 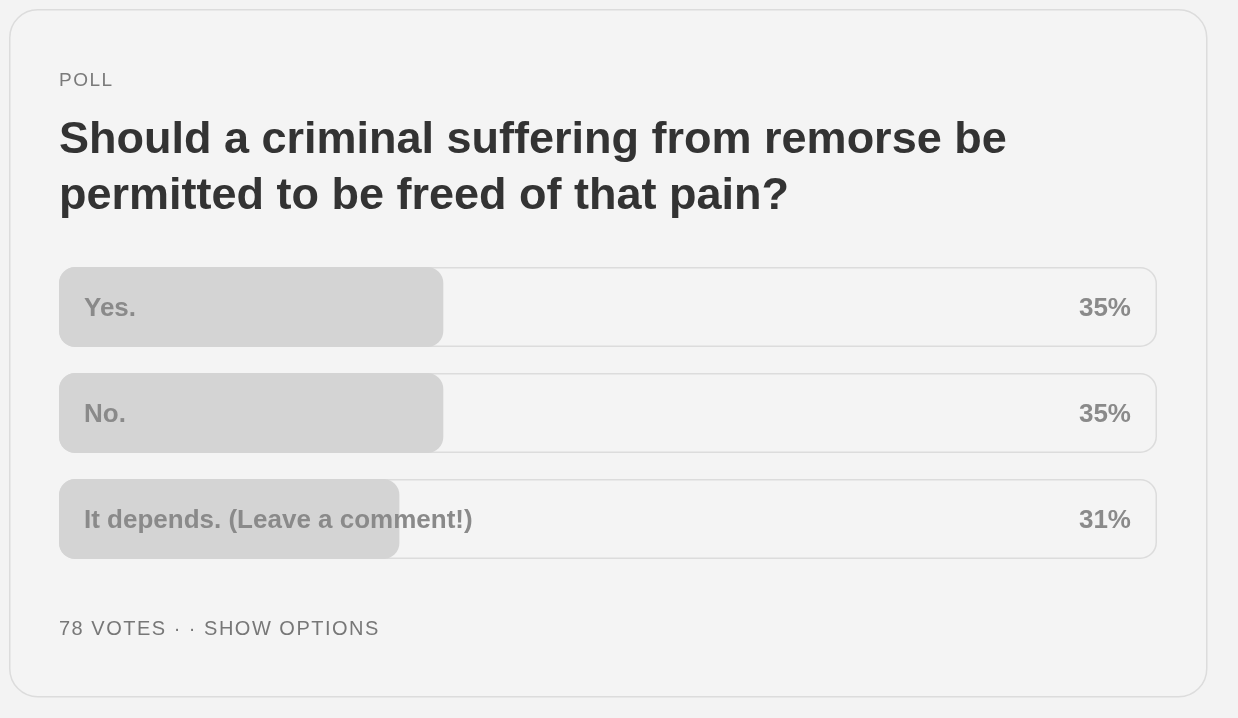 I want to click on y-tick-label: It depends. (Leave a comment!), so click(x=278, y=519).